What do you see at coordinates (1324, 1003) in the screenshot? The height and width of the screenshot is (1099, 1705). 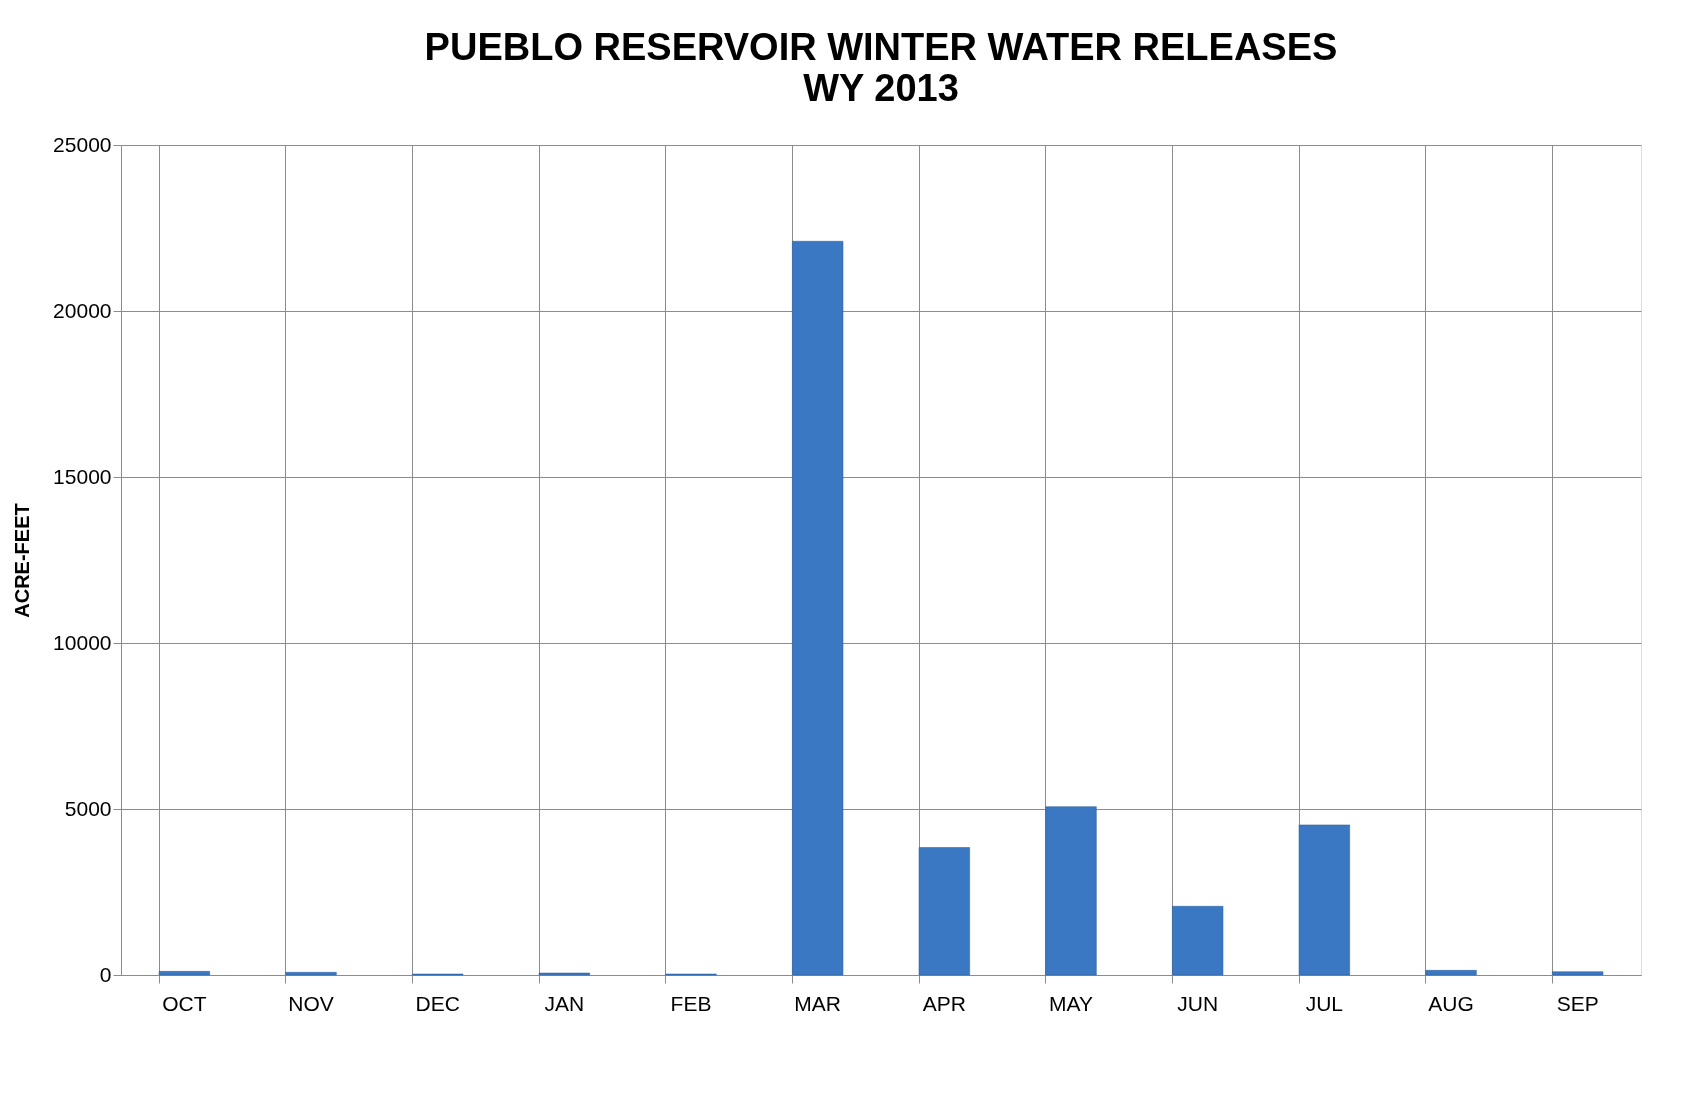 I see `x-tick-label: JUL` at bounding box center [1324, 1003].